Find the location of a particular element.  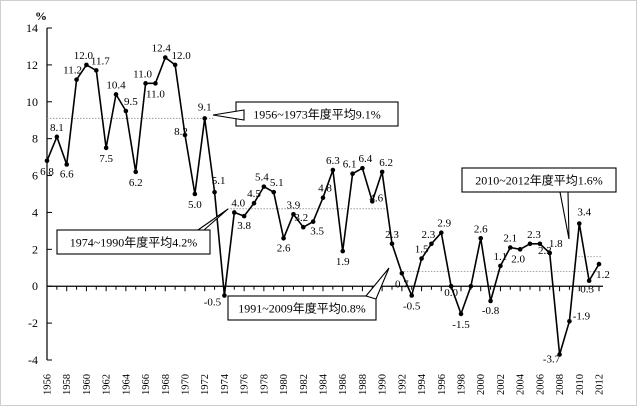

data-label: 8.1 is located at coordinates (57, 128).